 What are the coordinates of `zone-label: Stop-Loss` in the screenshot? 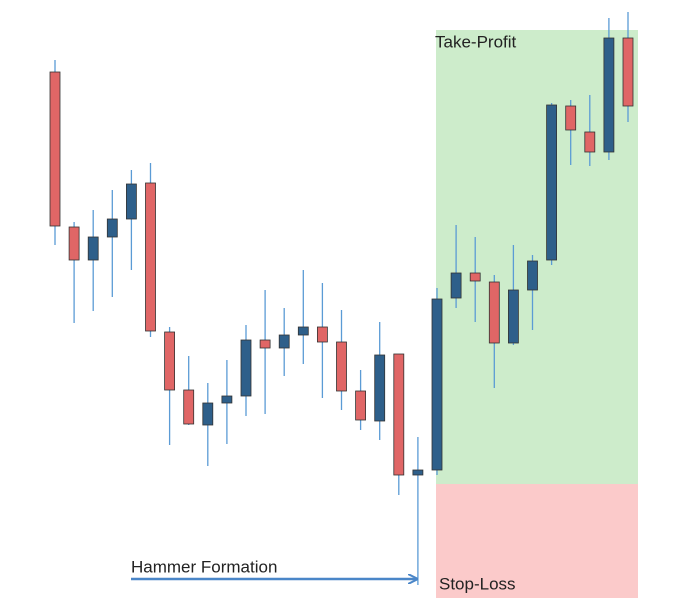 It's located at (477, 583).